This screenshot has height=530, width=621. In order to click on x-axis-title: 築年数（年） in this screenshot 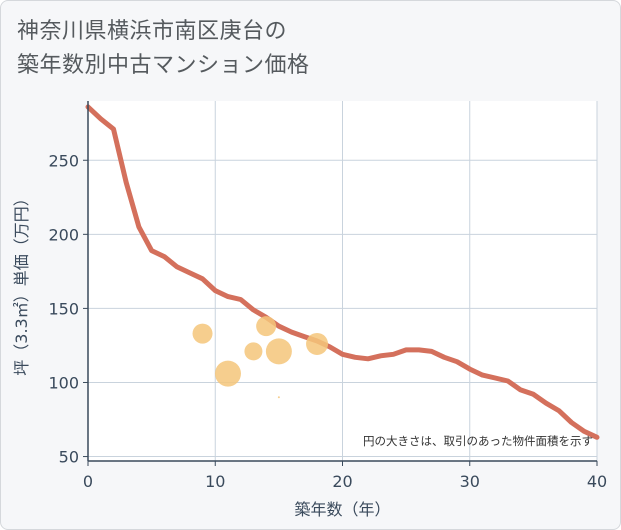, I will do `click(342, 509)`.